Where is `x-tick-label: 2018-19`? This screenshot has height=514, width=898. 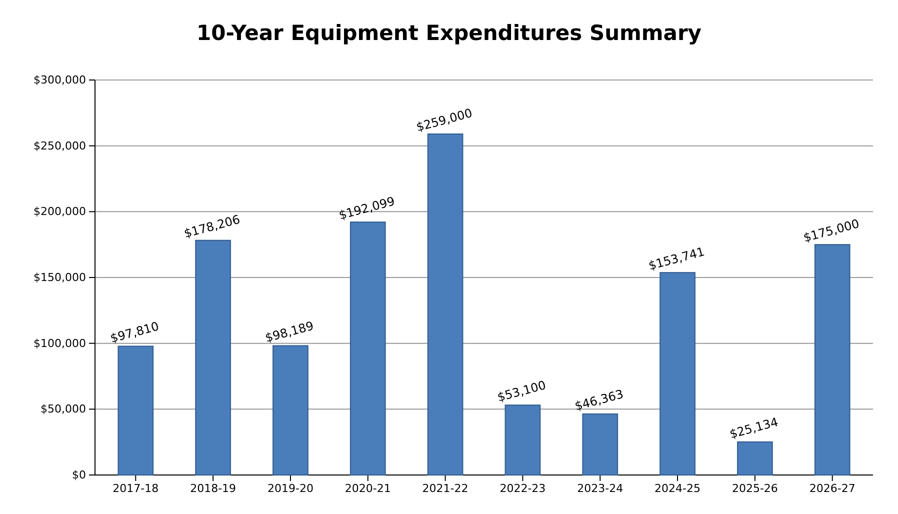
x-tick-label: 2018-19 is located at coordinates (213, 488).